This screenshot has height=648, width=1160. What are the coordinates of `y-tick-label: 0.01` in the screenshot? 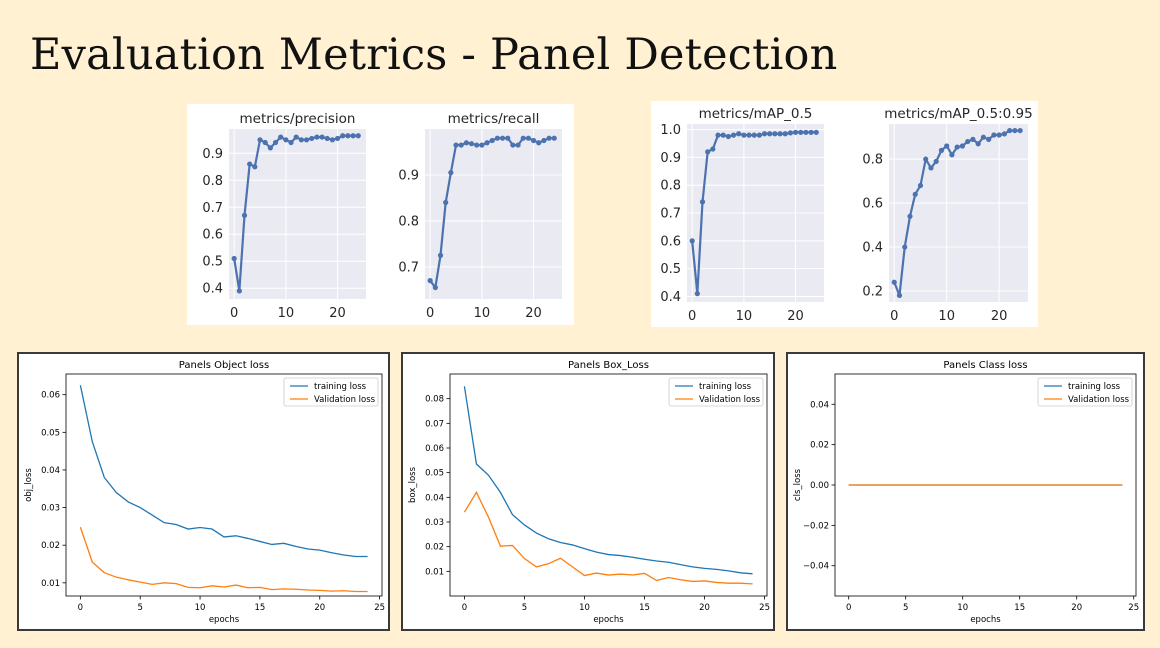 It's located at (50, 584).